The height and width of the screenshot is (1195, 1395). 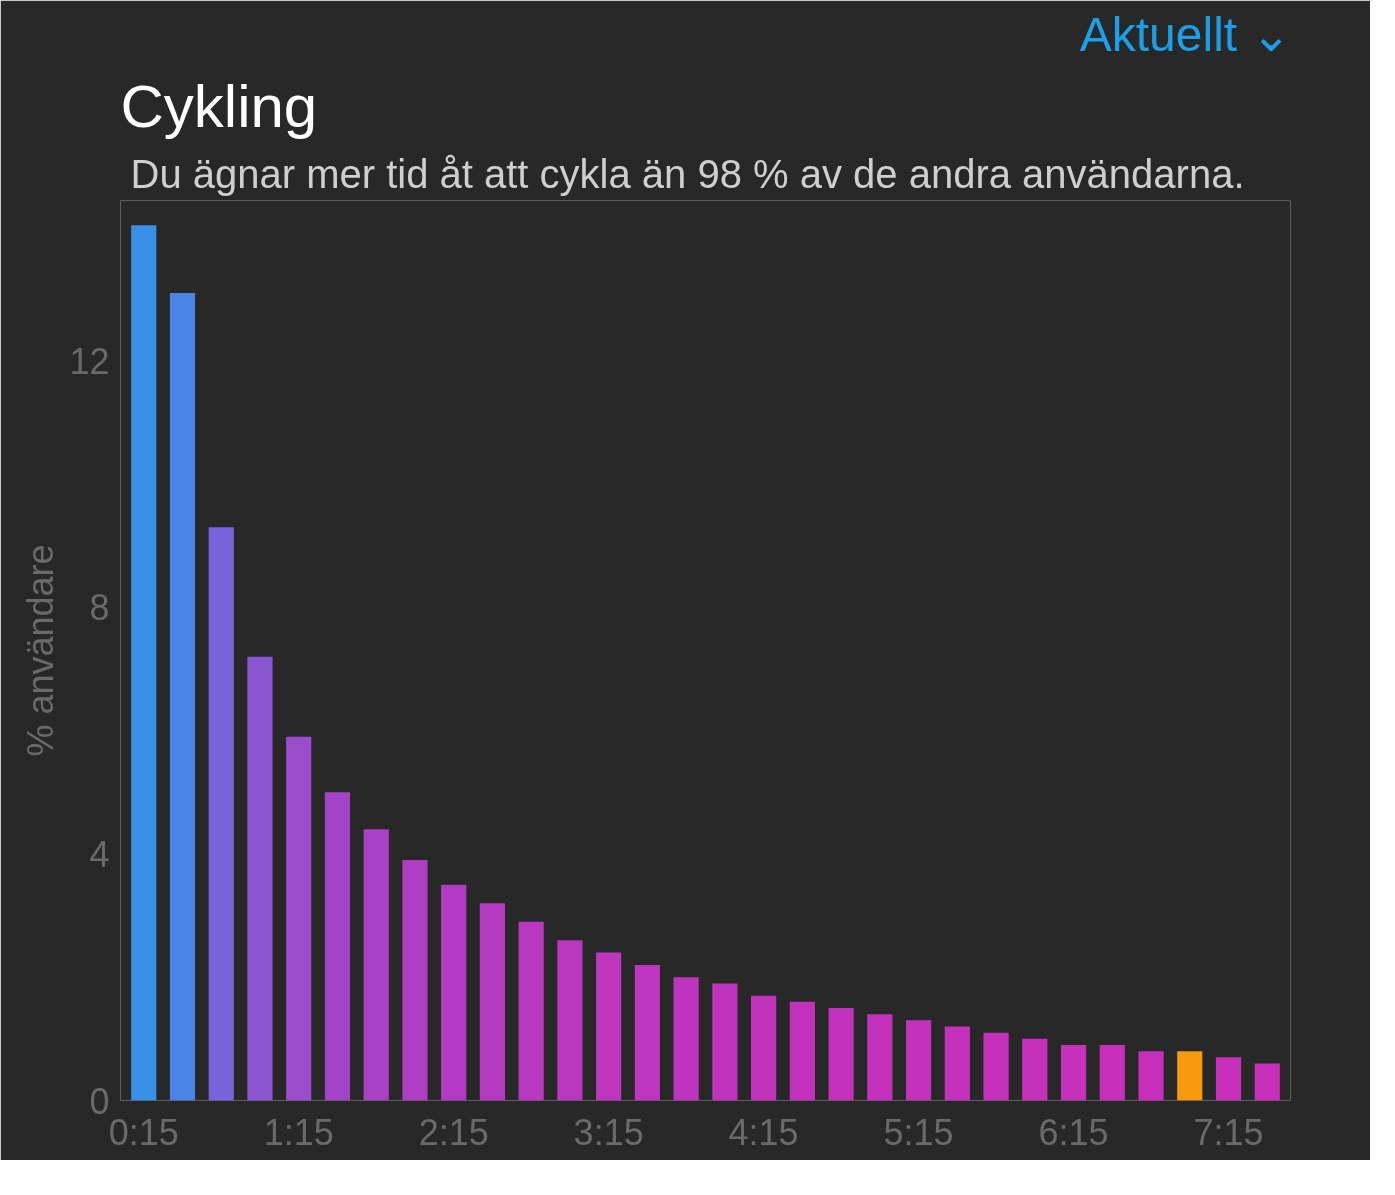 What do you see at coordinates (219, 106) in the screenshot?
I see `chart-title: Cykling` at bounding box center [219, 106].